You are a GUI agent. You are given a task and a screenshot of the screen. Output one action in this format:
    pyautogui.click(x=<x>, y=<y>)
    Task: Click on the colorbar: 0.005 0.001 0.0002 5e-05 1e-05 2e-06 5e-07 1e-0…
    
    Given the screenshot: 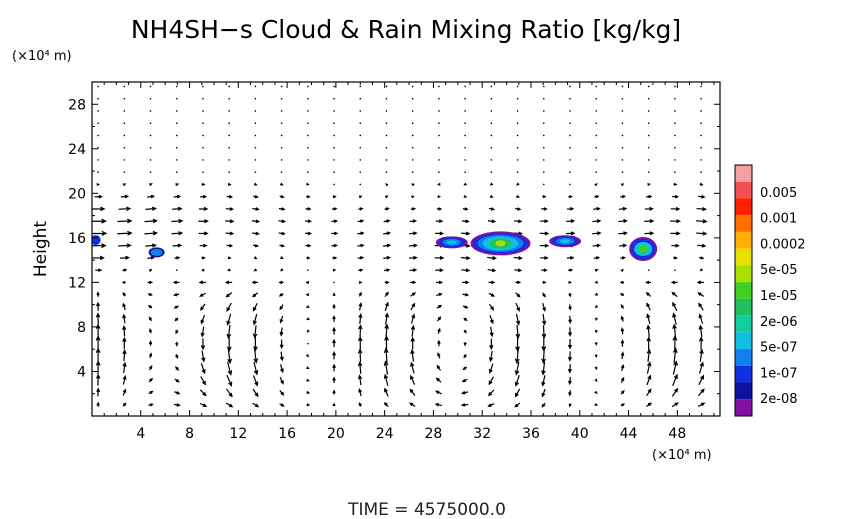 What is the action you would take?
    pyautogui.click(x=770, y=290)
    